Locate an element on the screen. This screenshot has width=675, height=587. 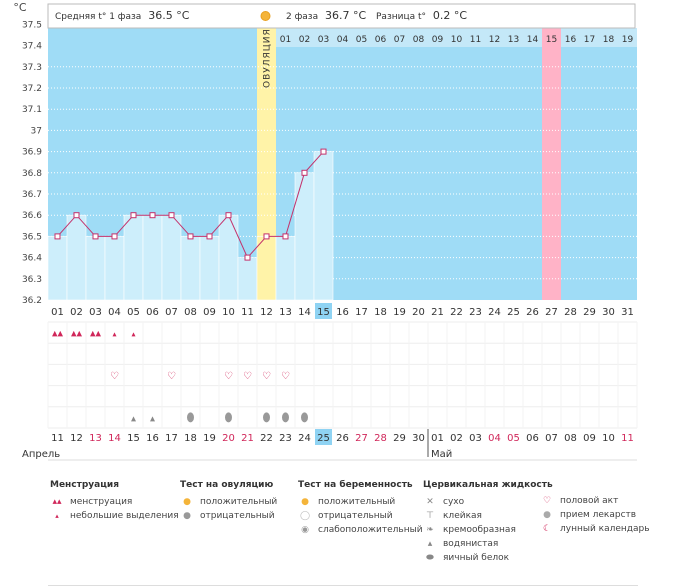
phase2-day-label: 06 is located at coordinates (381, 40).